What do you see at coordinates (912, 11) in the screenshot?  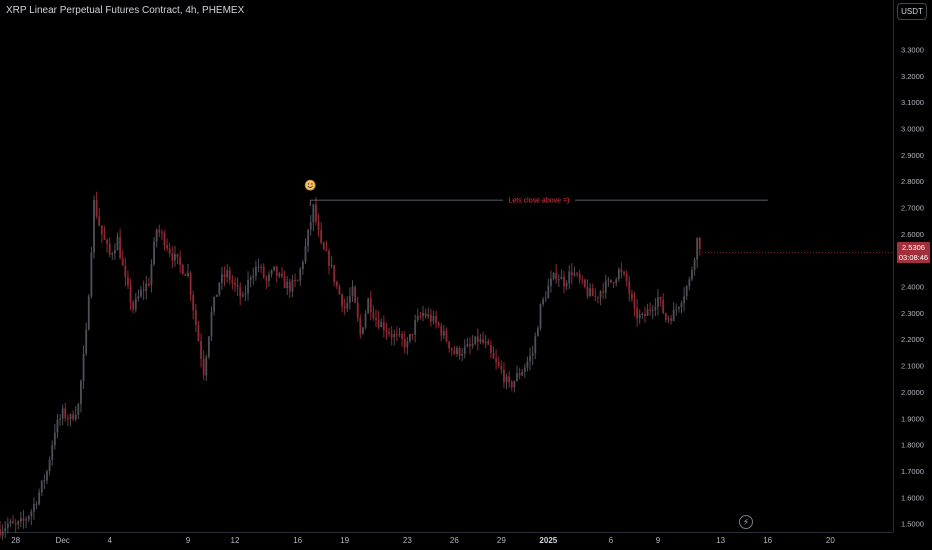 I see `currency-button: USDT` at bounding box center [912, 11].